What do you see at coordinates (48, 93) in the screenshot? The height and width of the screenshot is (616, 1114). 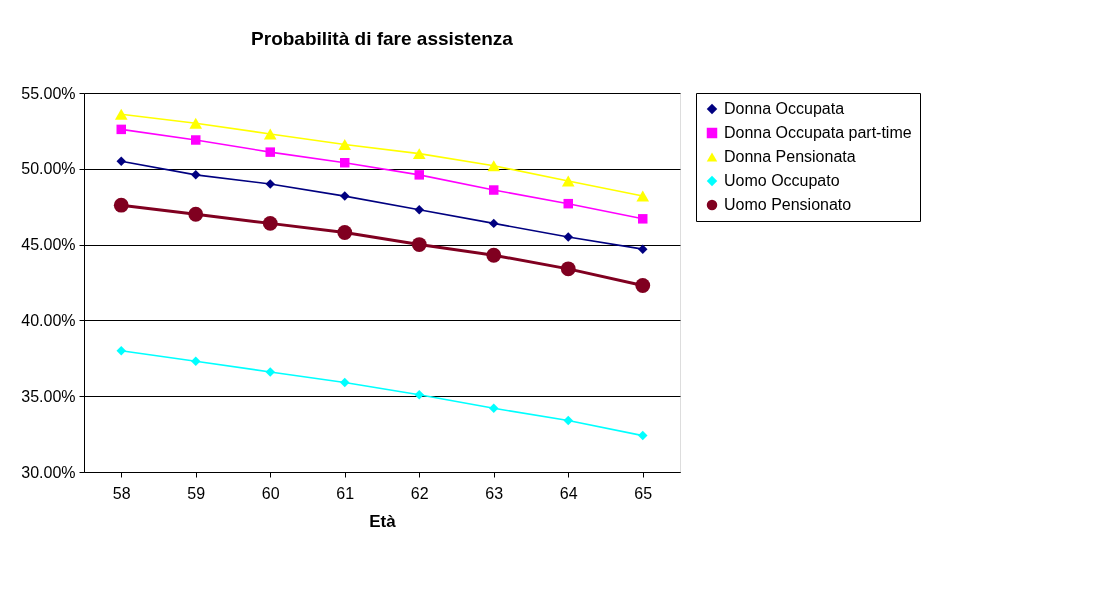 I see `y-tick-label: 55.00%` at bounding box center [48, 93].